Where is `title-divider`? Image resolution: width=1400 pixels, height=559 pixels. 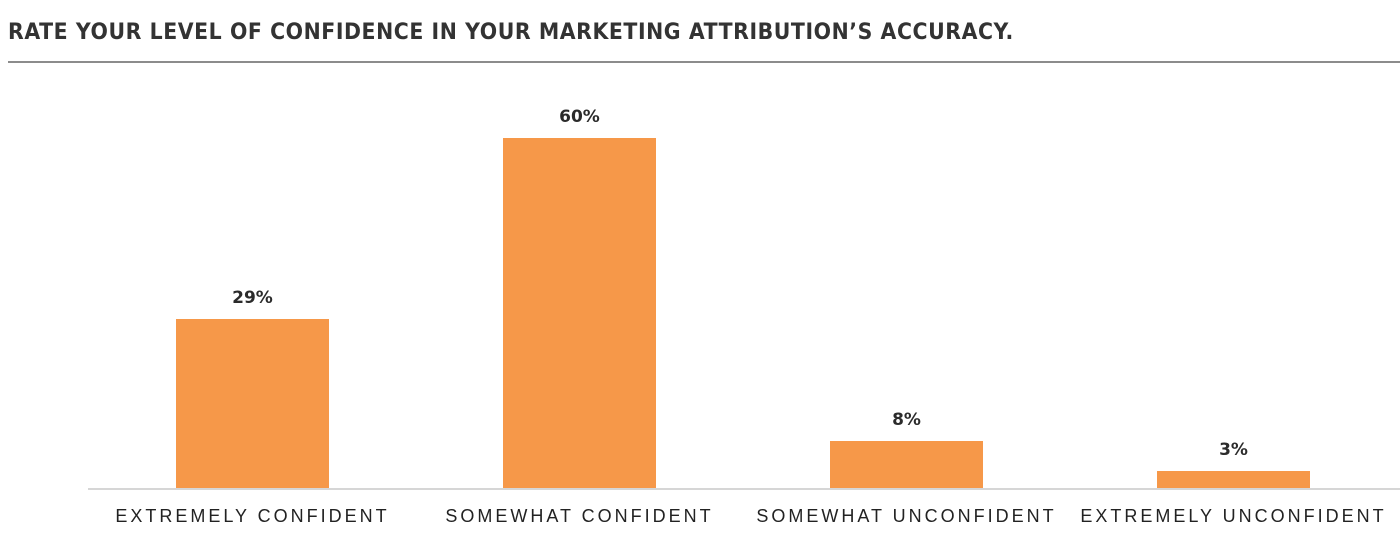 title-divider is located at coordinates (704, 62).